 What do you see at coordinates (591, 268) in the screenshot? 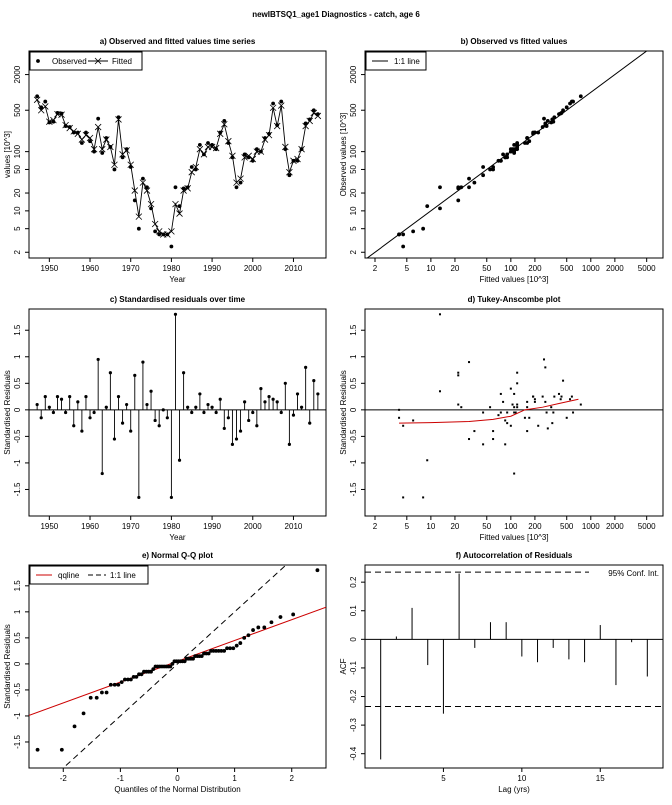
I see `x-tick-label-b: 1000` at bounding box center [591, 268].